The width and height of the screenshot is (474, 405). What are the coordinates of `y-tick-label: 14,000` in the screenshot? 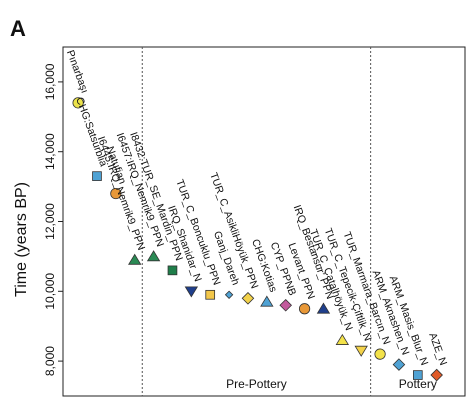 It's located at (50, 151).